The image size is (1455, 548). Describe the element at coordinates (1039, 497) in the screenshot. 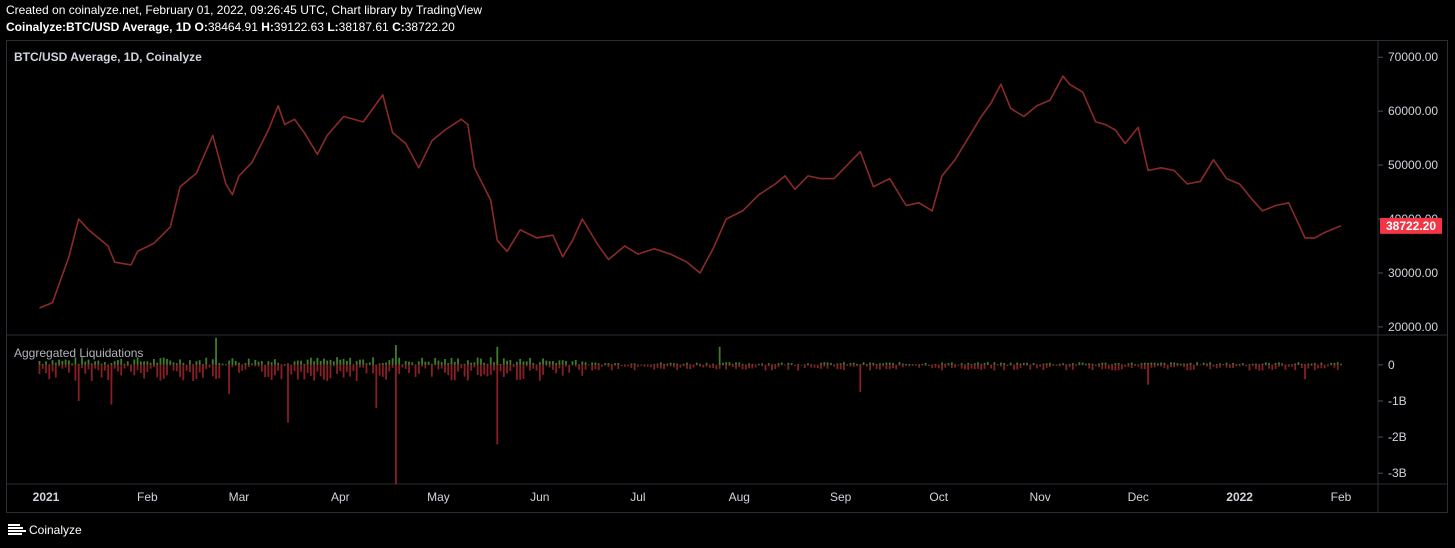

I see `time-tick-label: Nov` at that location.